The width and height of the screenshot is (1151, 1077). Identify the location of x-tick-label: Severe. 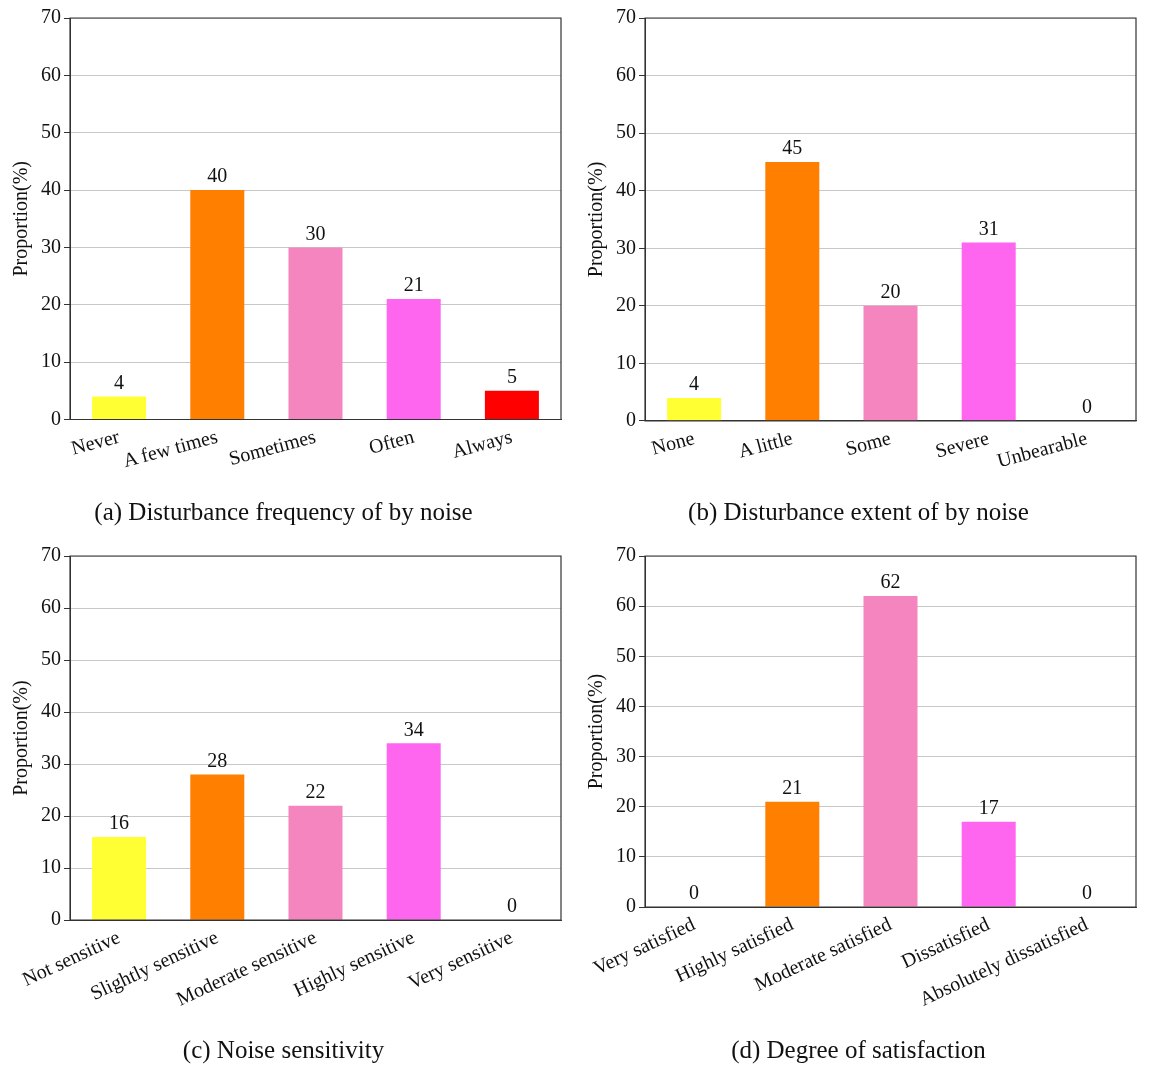
(962, 444).